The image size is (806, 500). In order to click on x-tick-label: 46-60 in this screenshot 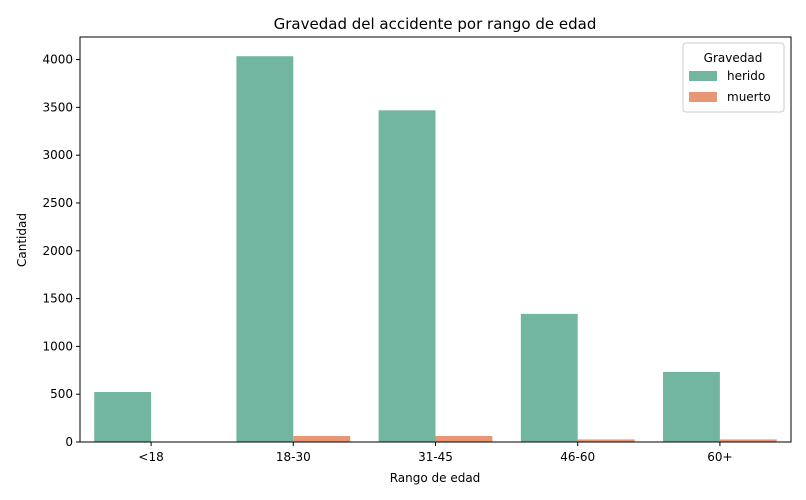, I will do `click(577, 457)`.